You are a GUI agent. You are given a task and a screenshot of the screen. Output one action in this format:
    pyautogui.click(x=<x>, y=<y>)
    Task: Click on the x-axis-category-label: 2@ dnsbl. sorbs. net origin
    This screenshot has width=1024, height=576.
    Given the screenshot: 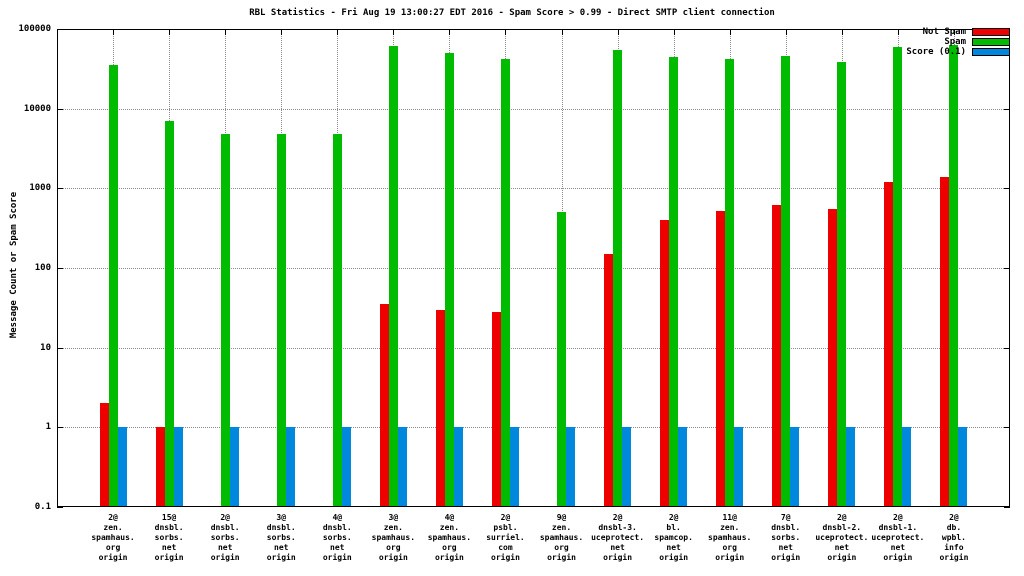 What is the action you would take?
    pyautogui.click(x=225, y=537)
    